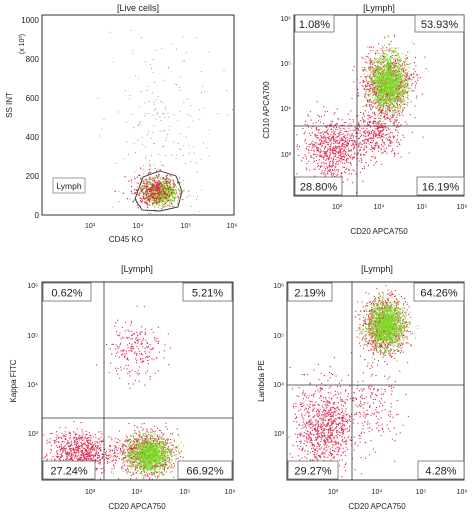 The width and height of the screenshot is (474, 519). Describe the element at coordinates (13, 380) in the screenshot. I see `y-axis-label: Kappa FITC` at that location.